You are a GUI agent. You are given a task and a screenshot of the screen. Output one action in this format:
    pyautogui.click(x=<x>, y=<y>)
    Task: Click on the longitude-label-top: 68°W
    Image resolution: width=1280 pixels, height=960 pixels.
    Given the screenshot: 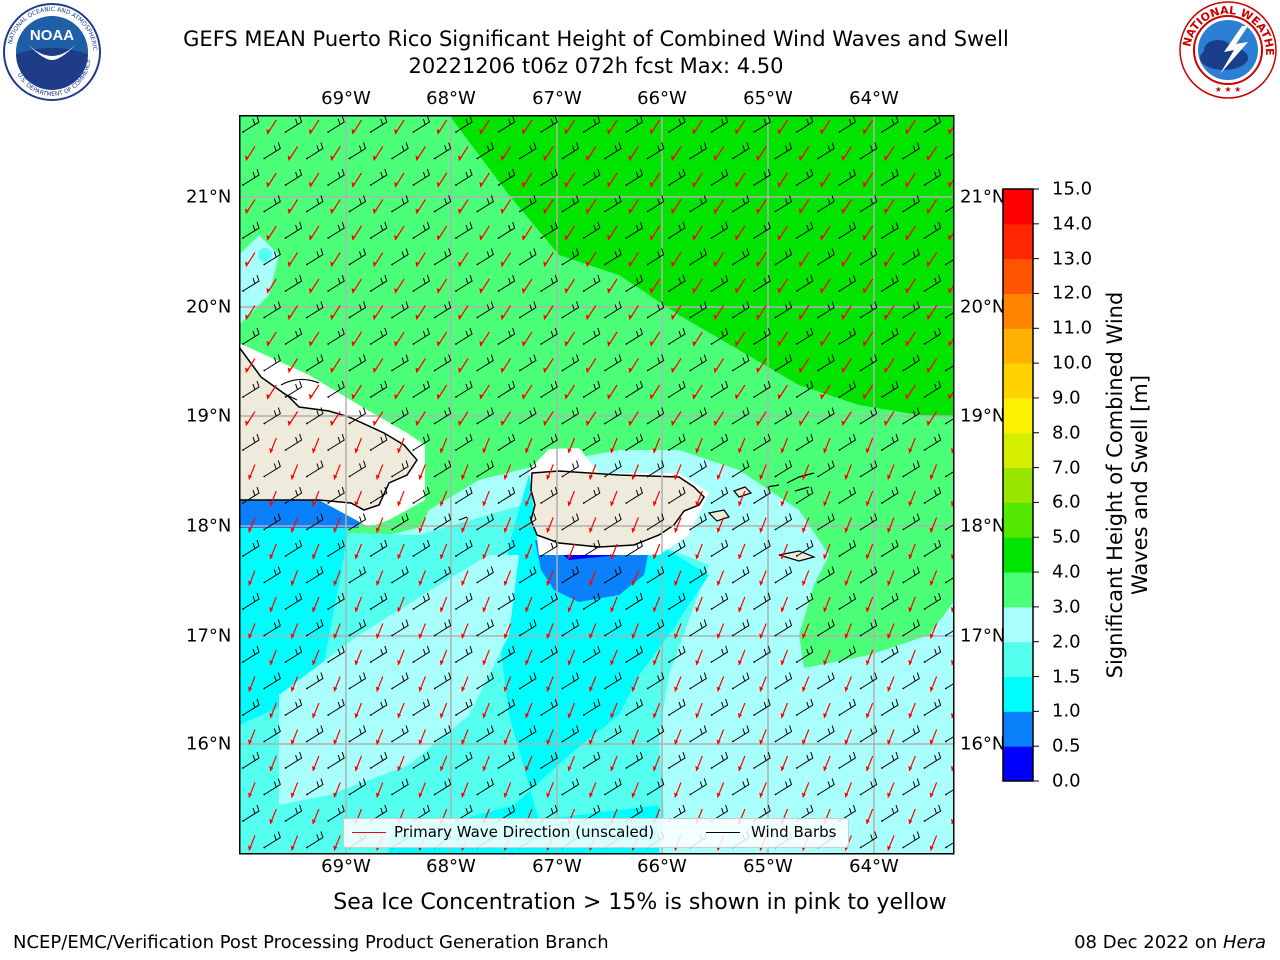 What is the action you would take?
    pyautogui.click(x=451, y=98)
    